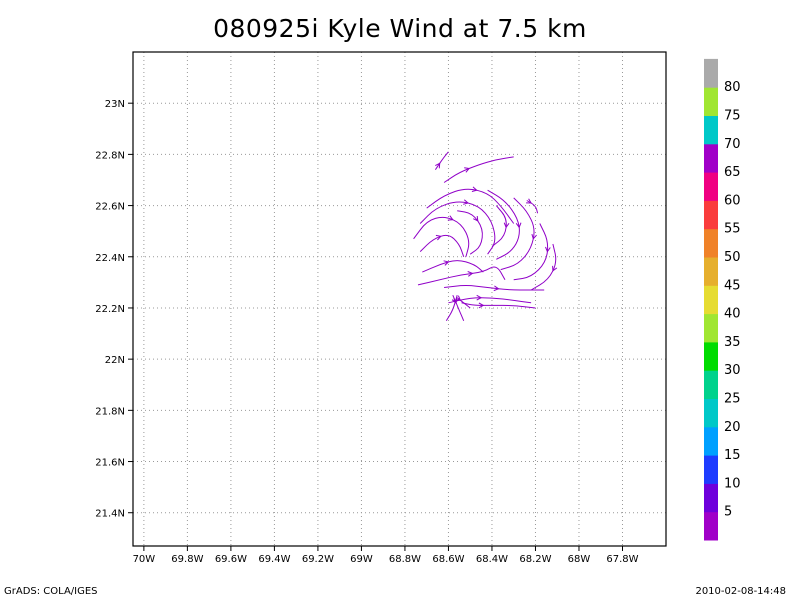 Image resolution: width=800 pixels, height=600 pixels. Describe the element at coordinates (492, 559) in the screenshot. I see `x-tick-label: 68.4W` at that location.